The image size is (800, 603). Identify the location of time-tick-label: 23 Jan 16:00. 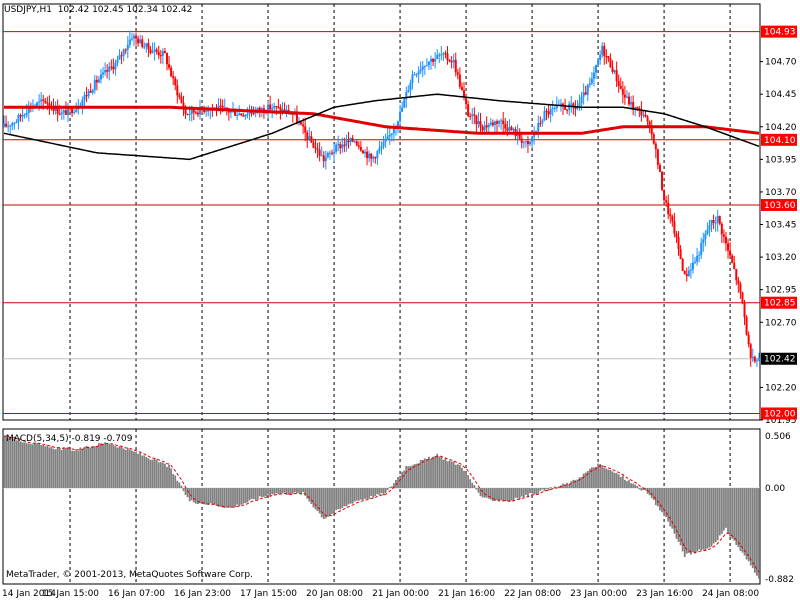
(664, 594).